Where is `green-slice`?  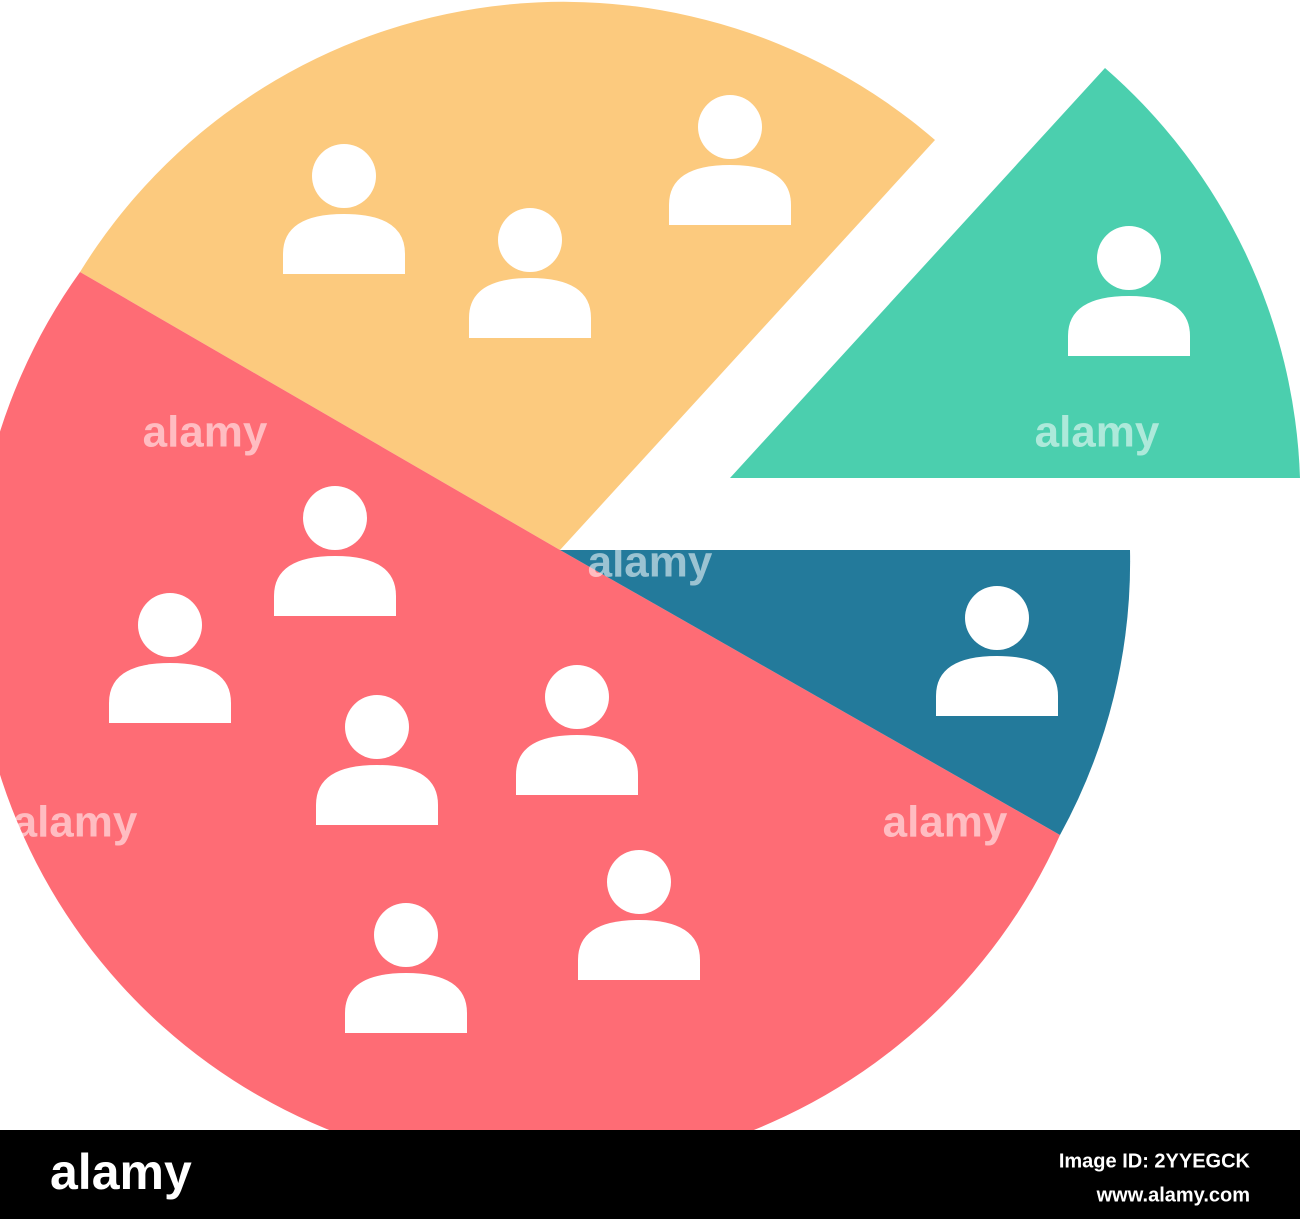
green-slice is located at coordinates (1015, 273).